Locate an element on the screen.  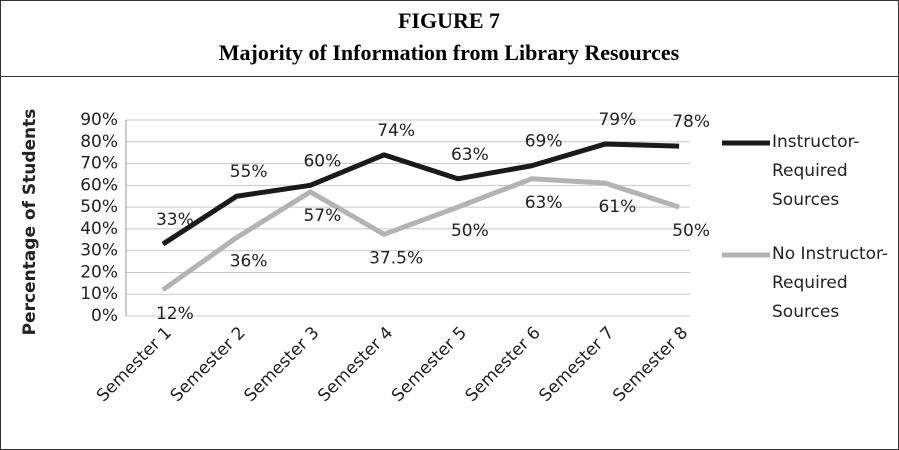
y-tick-label: 60% is located at coordinates (99, 185).